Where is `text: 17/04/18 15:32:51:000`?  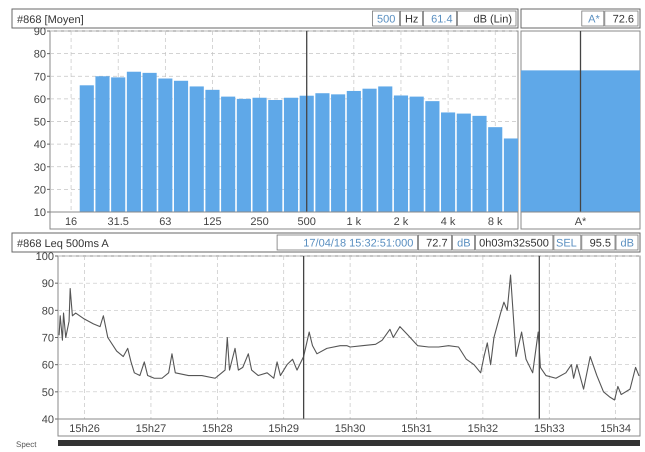
text: 17/04/18 15:32:51:000 is located at coordinates (358, 244).